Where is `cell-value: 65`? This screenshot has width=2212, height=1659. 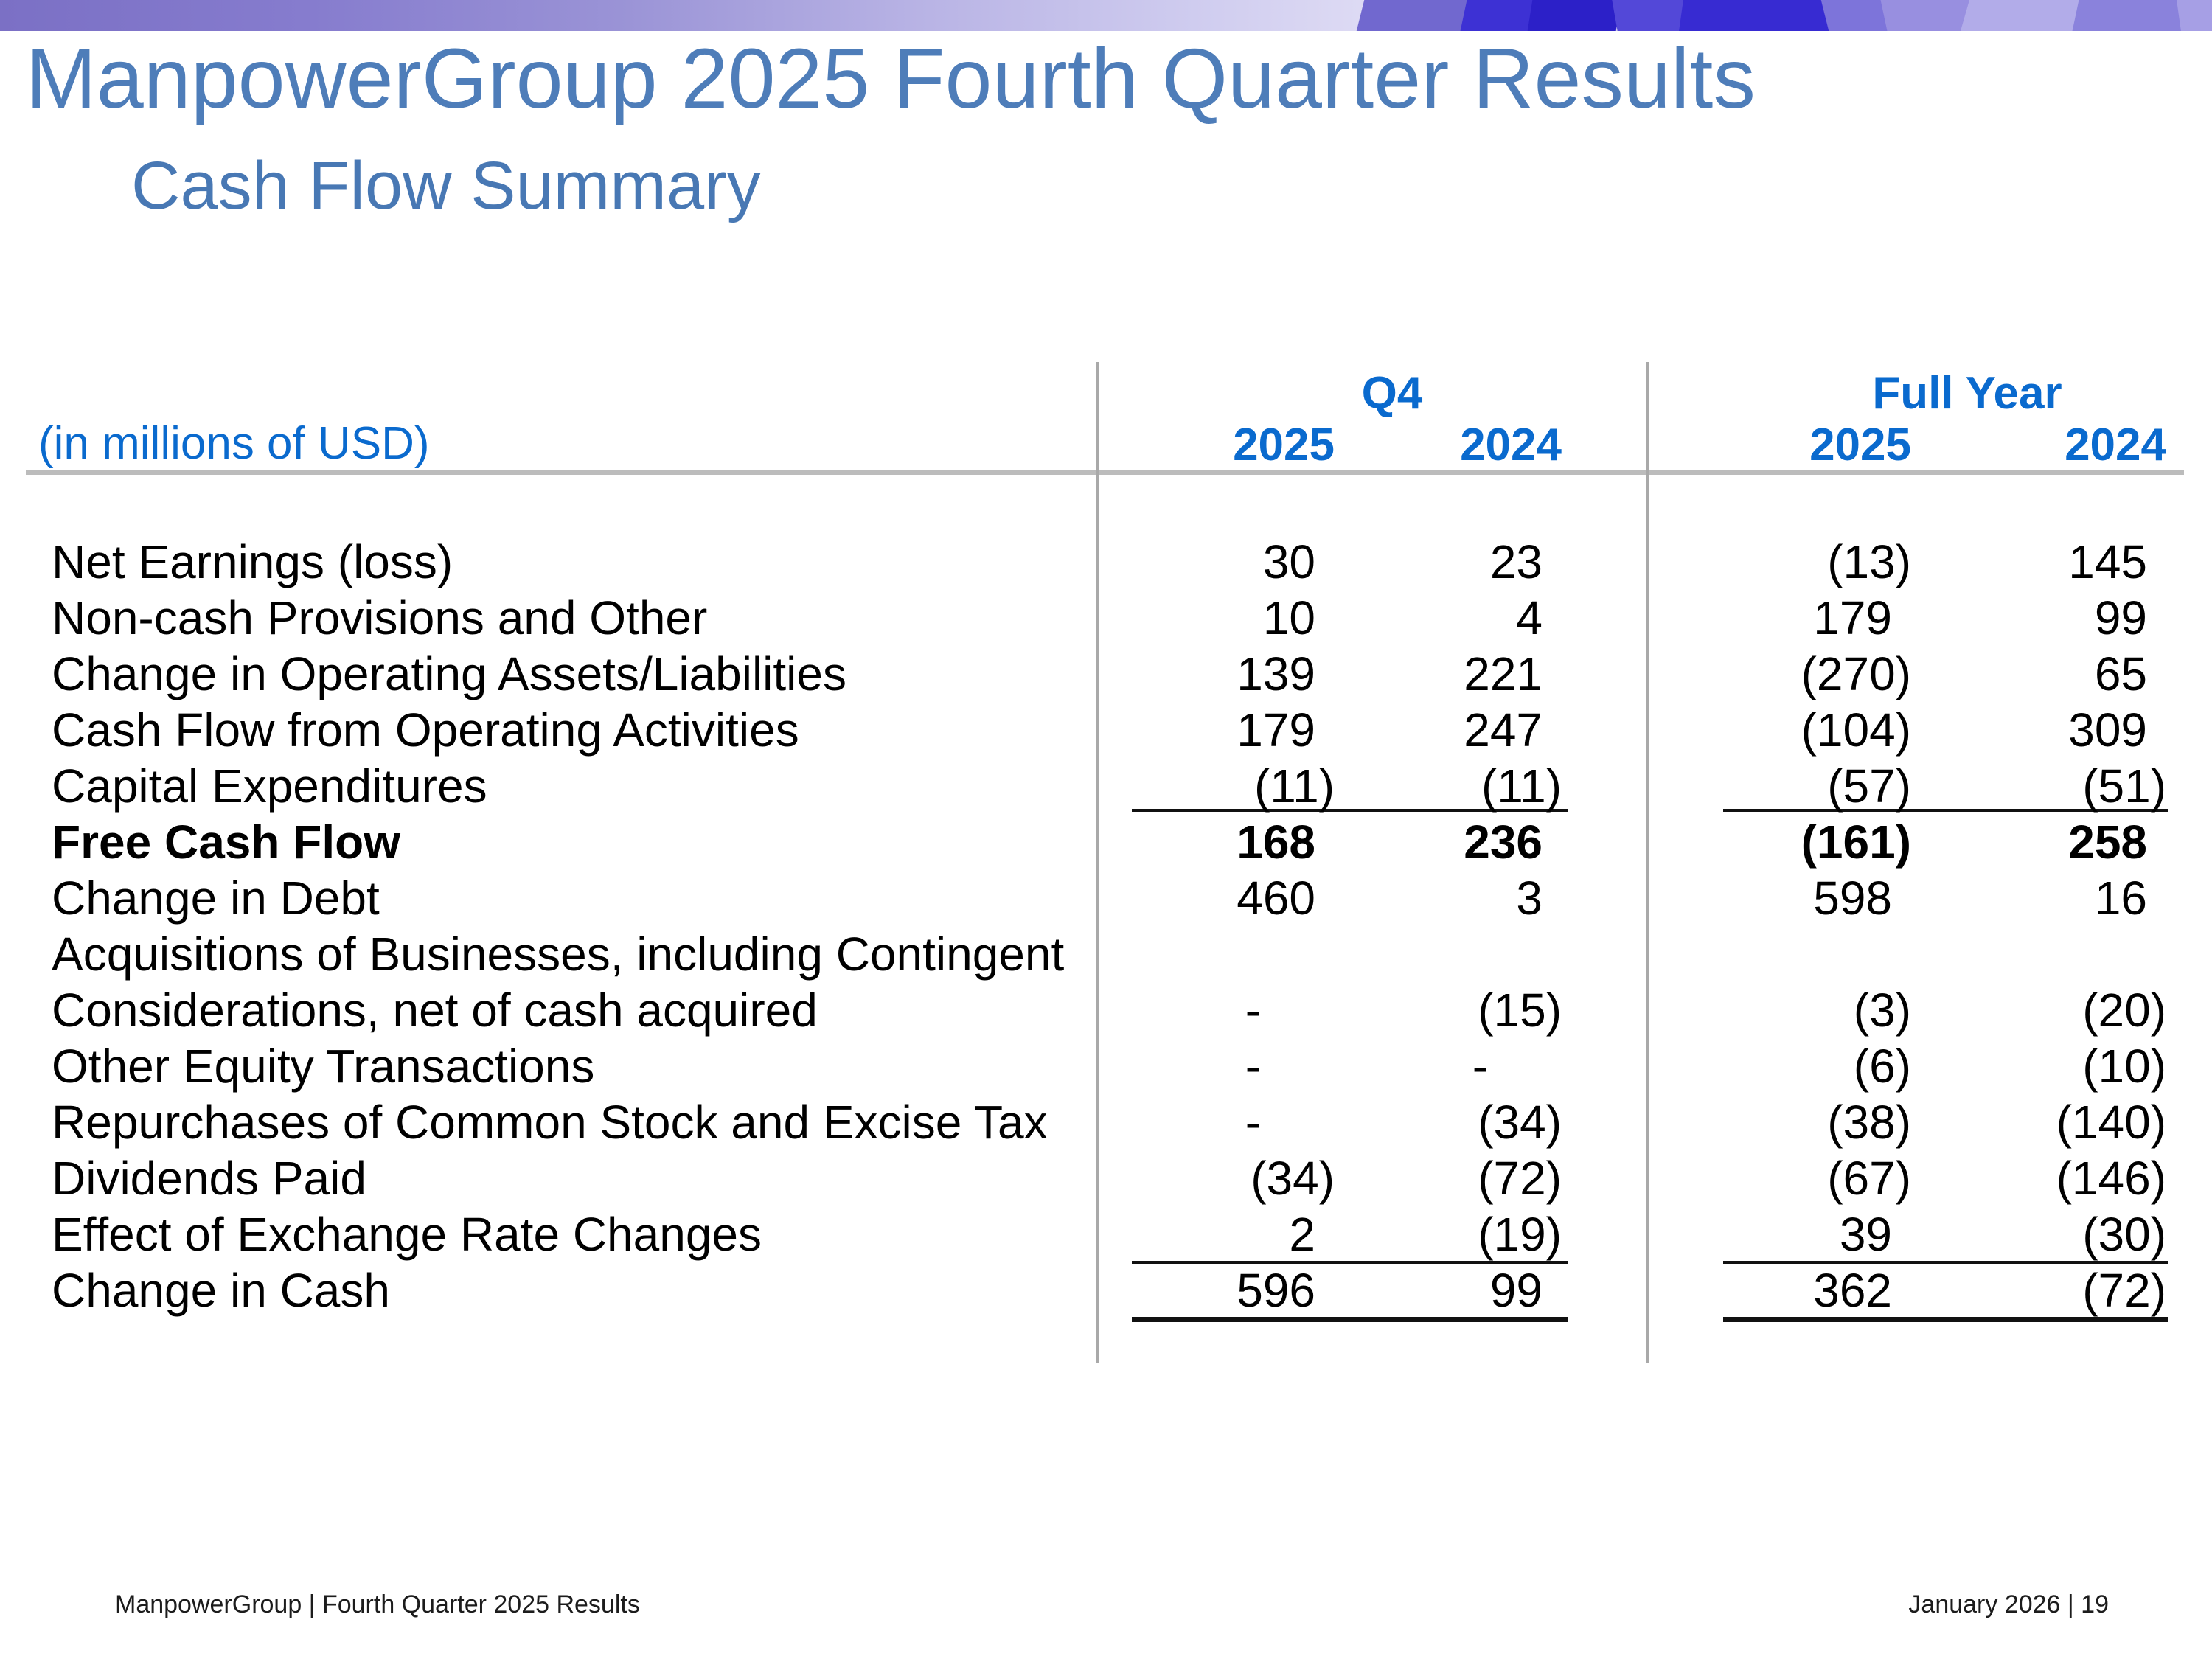
cell-value: 65 is located at coordinates (2120, 673).